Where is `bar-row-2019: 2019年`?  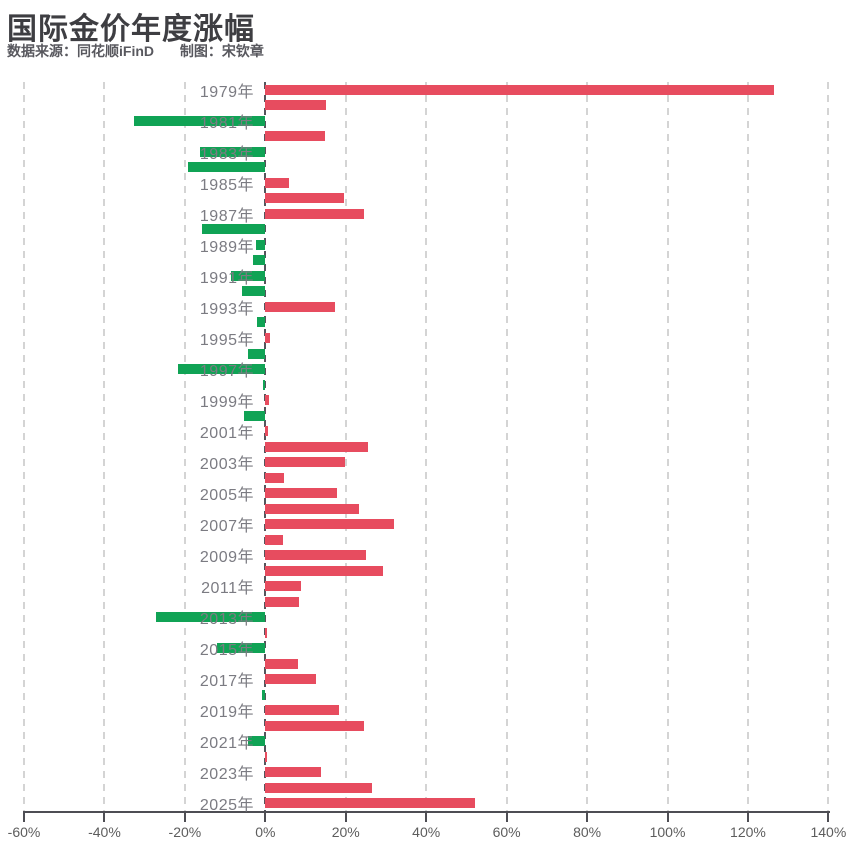
bar-row-2019: 2019年 is located at coordinates (425, 712).